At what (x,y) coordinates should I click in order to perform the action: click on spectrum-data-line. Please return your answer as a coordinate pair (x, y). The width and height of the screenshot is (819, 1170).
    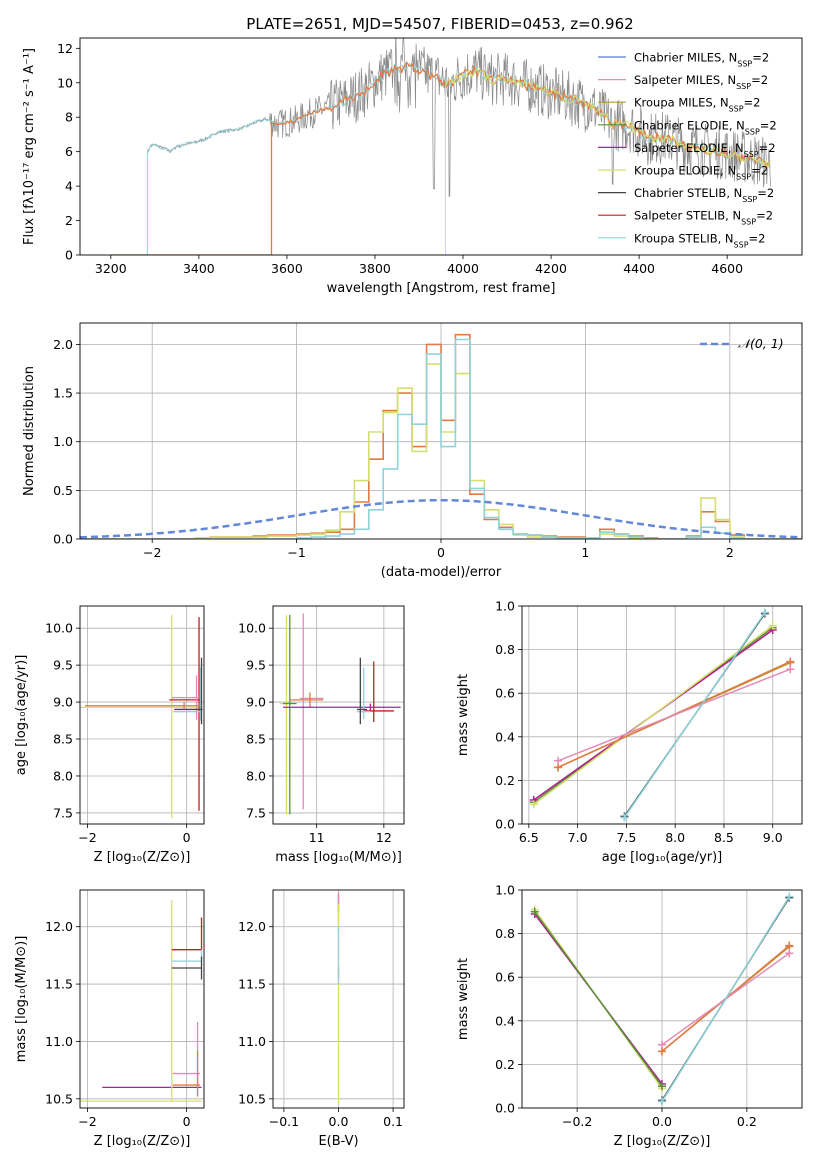
    Looking at the image, I should click on (459, 117).